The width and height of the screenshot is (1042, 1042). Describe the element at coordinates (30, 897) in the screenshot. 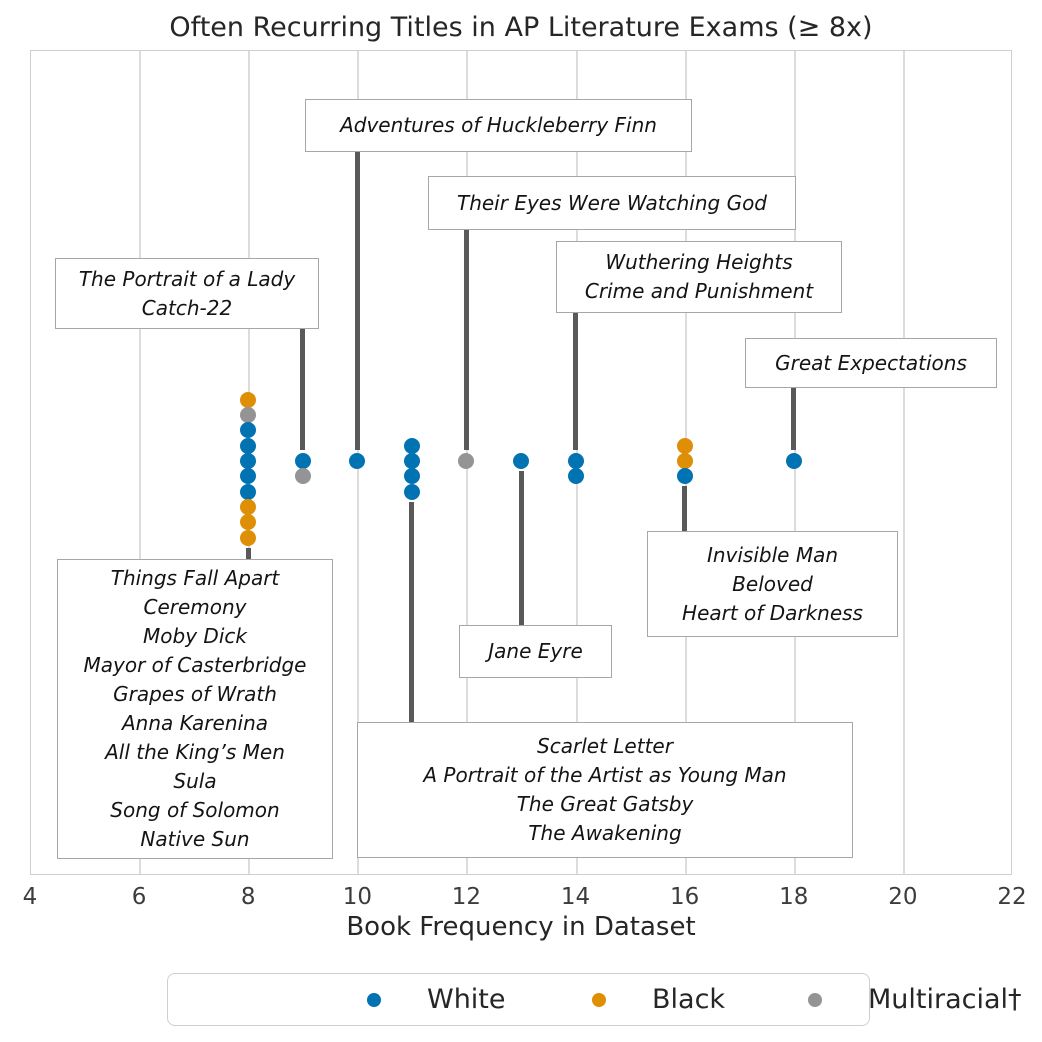

I see `x-tick-label: 4` at that location.